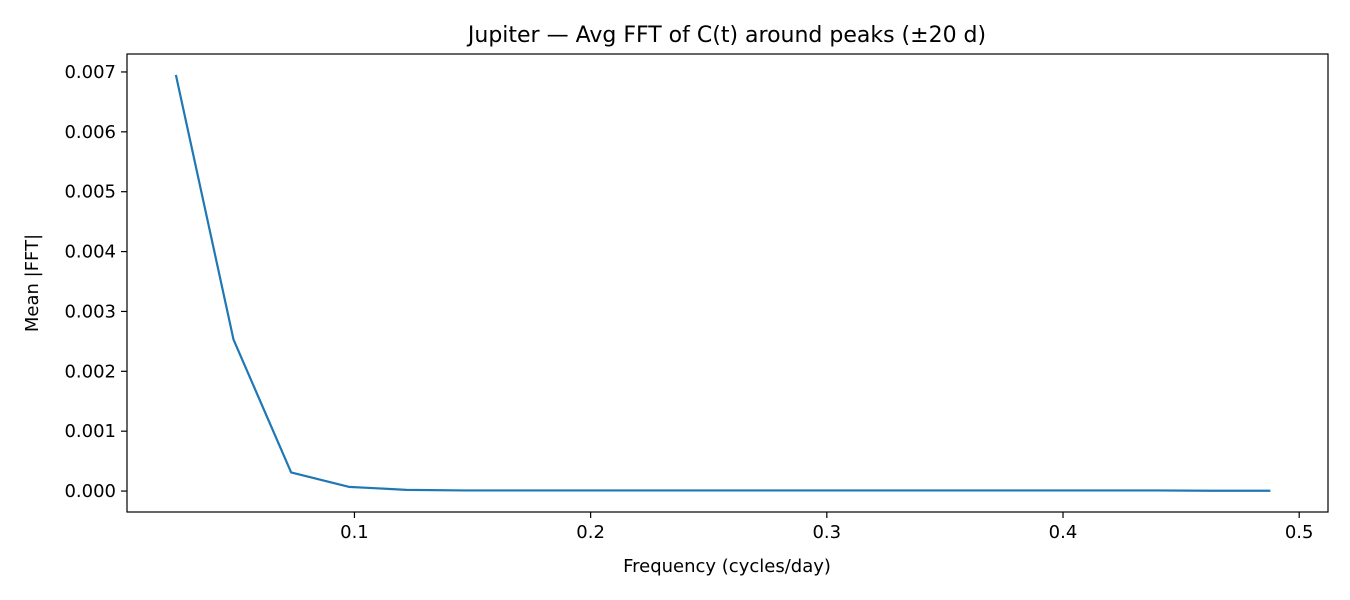  What do you see at coordinates (1063, 532) in the screenshot?
I see `x-tick-label: 0.4` at bounding box center [1063, 532].